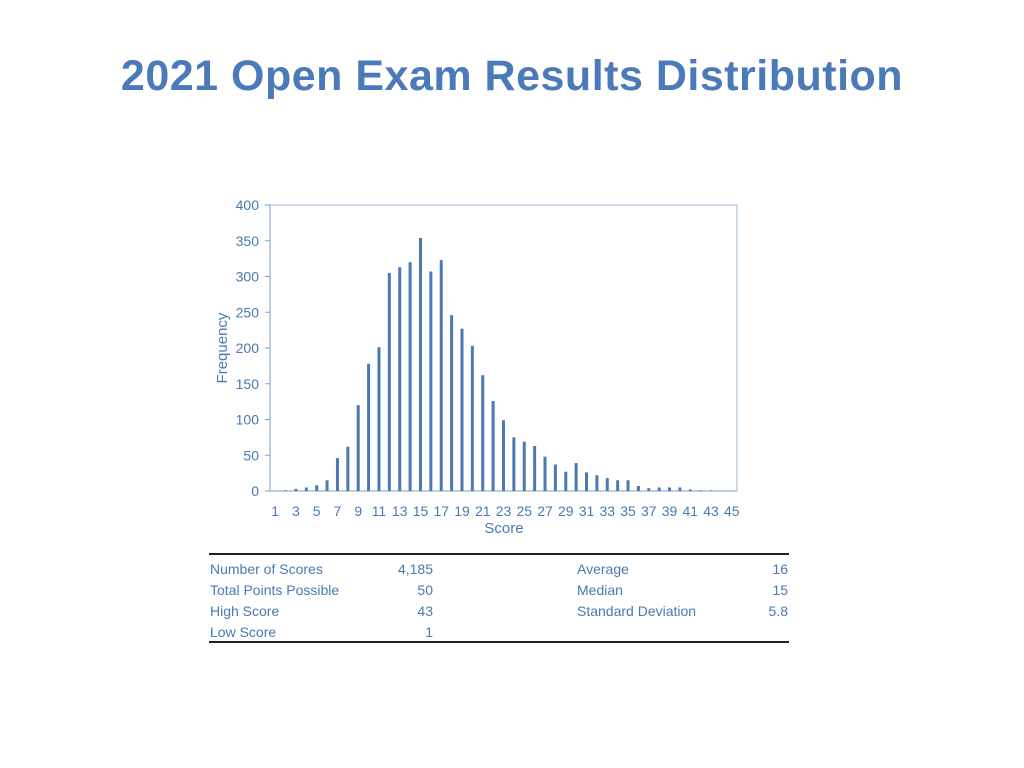 This screenshot has width=1024, height=768. Describe the element at coordinates (275, 590) in the screenshot. I see `stat-label: Total Points Possible` at that location.